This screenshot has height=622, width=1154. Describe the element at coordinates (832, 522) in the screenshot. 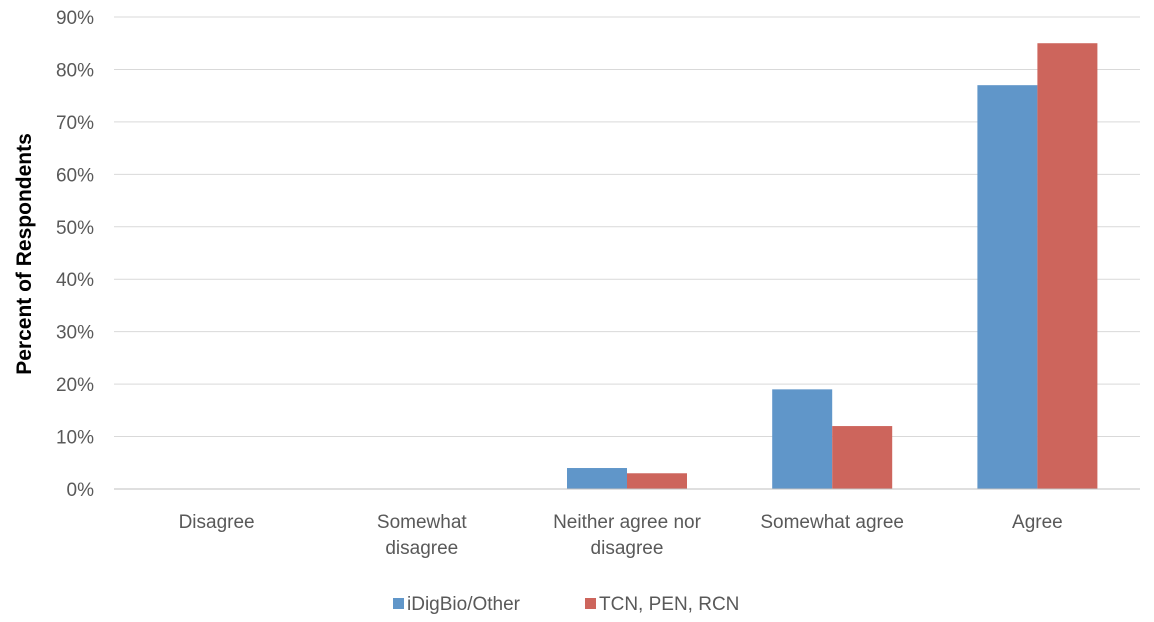

I see `x-tick-label: Somewhat agree` at that location.